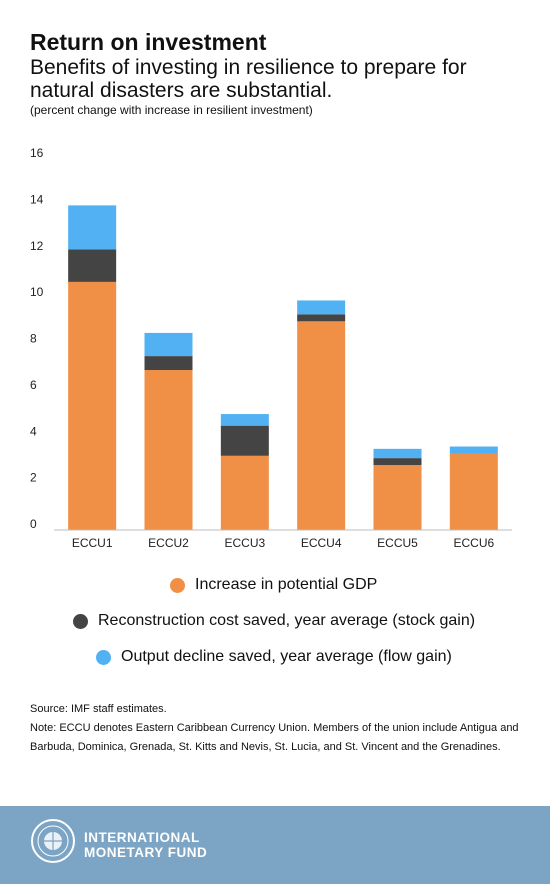 This screenshot has width=550, height=884. I want to click on bar-segment-eccu3-s1, so click(244, 440).